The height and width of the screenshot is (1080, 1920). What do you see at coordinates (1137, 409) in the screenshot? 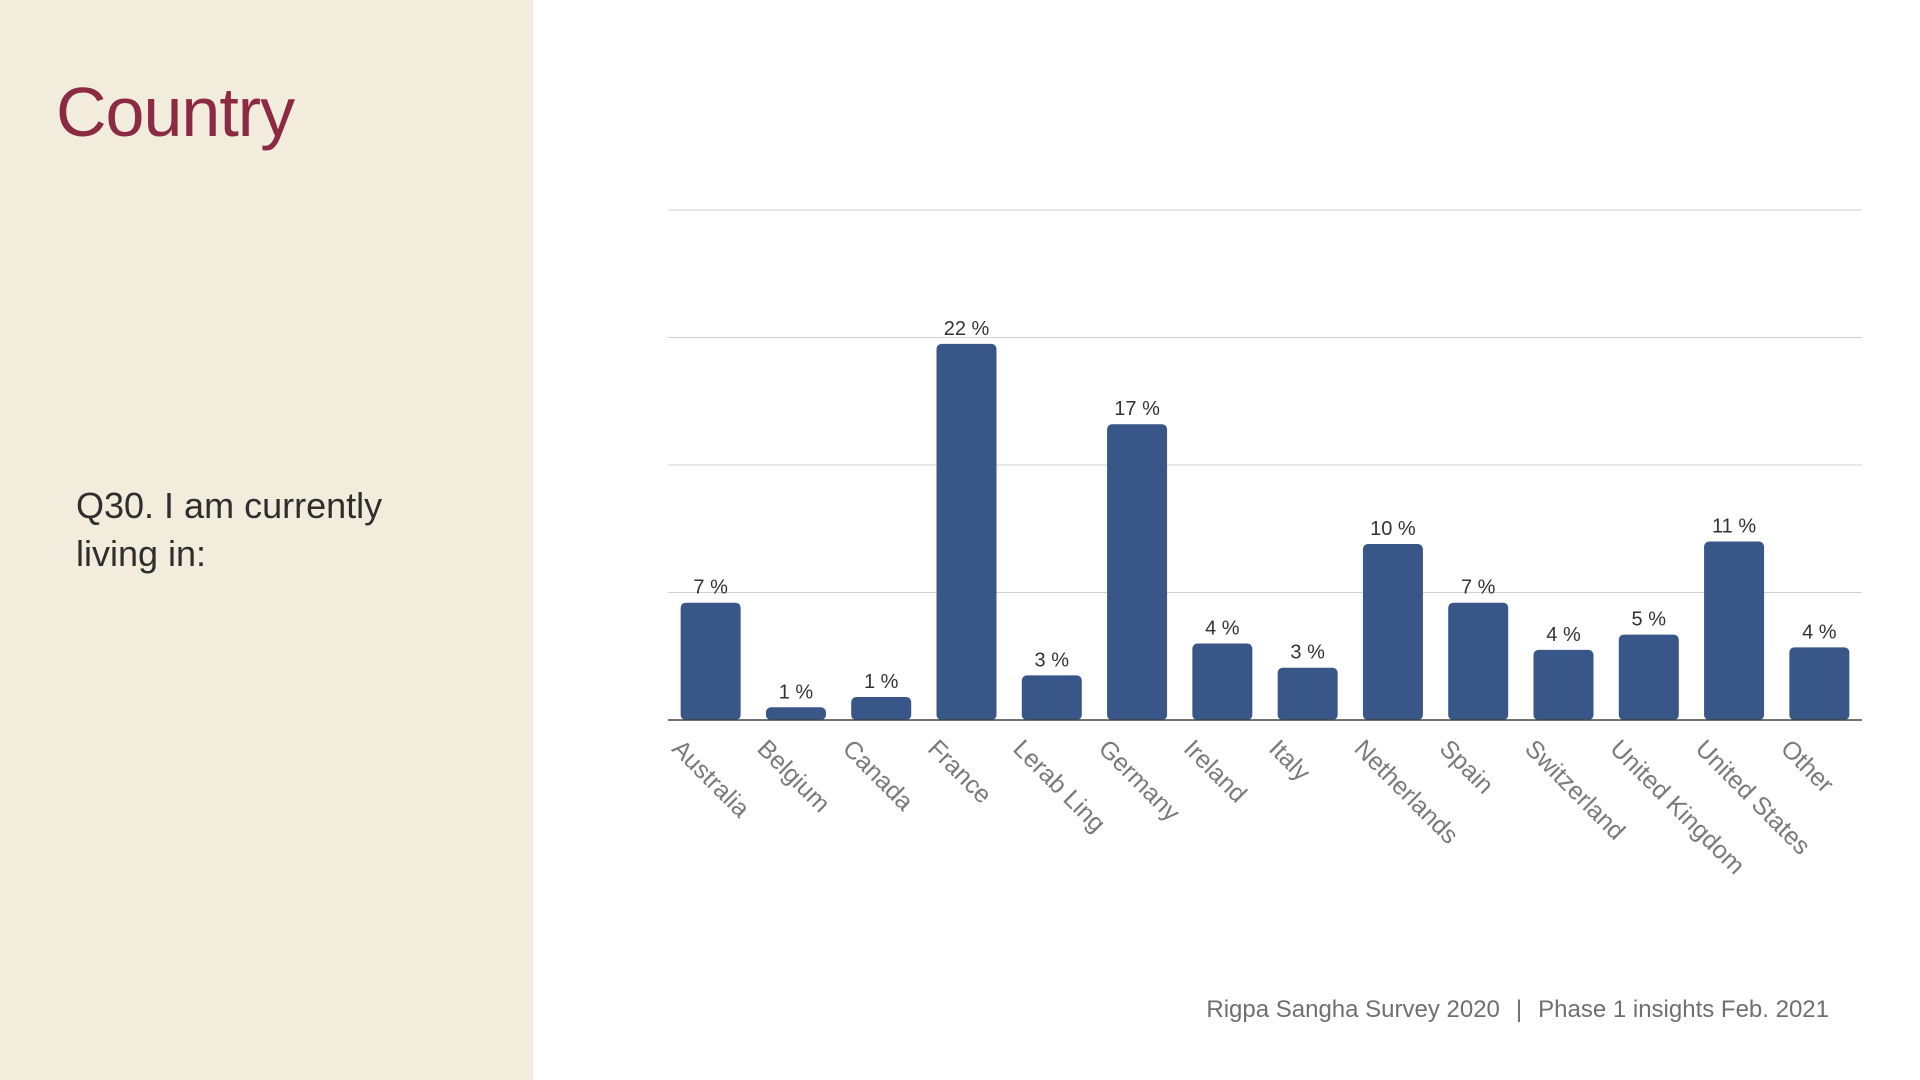
I see `value-label: 17 %` at bounding box center [1137, 409].